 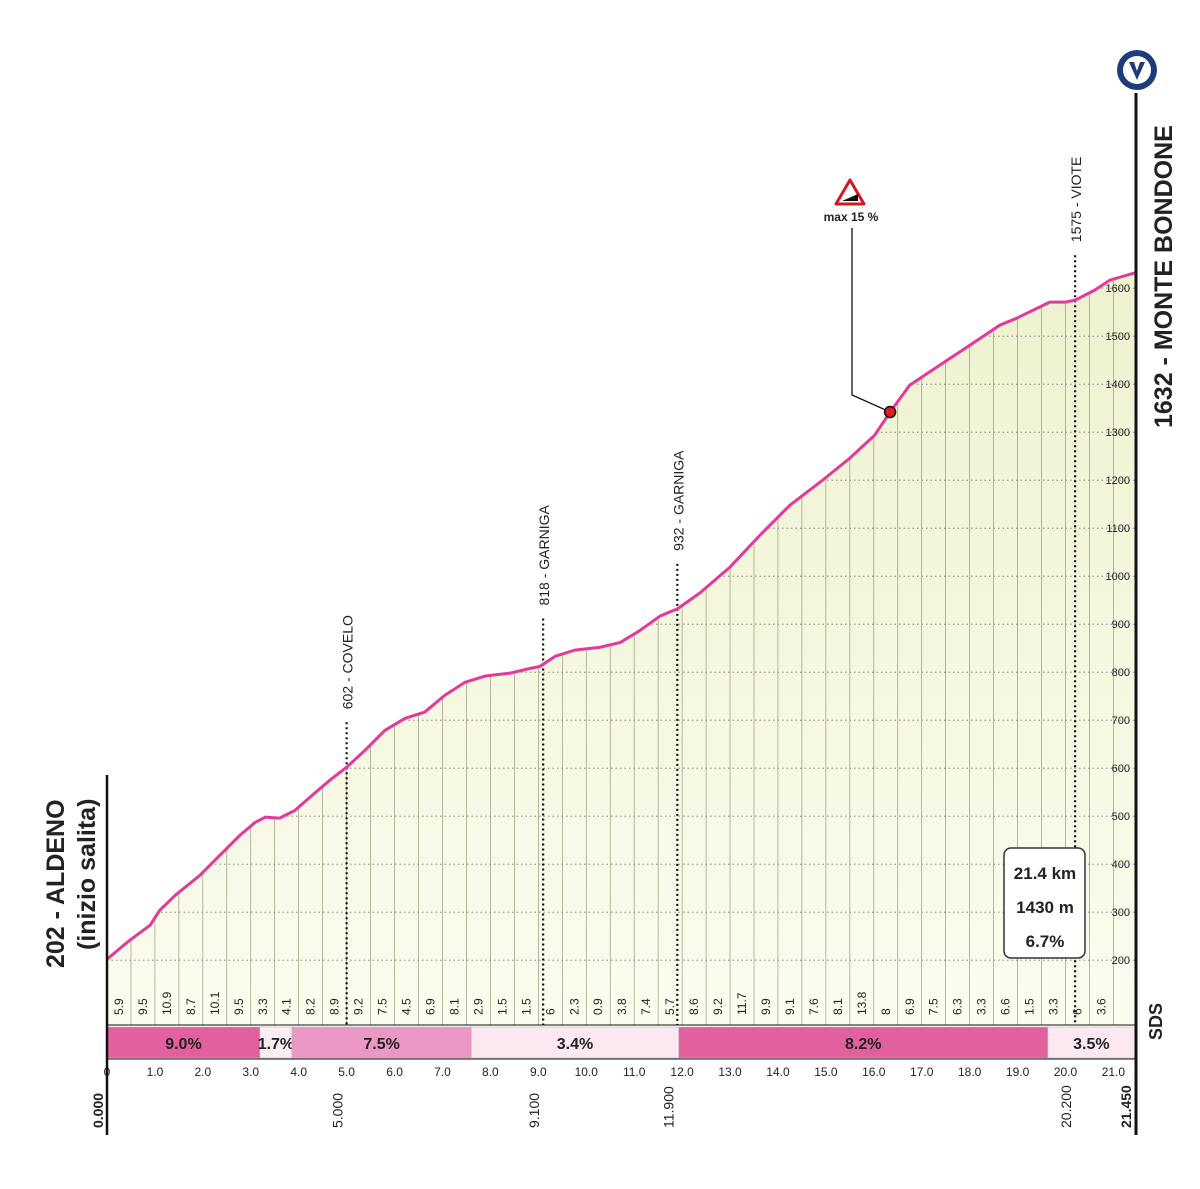 What do you see at coordinates (215, 1003) in the screenshot?
I see `segment-gradient: 10.1` at bounding box center [215, 1003].